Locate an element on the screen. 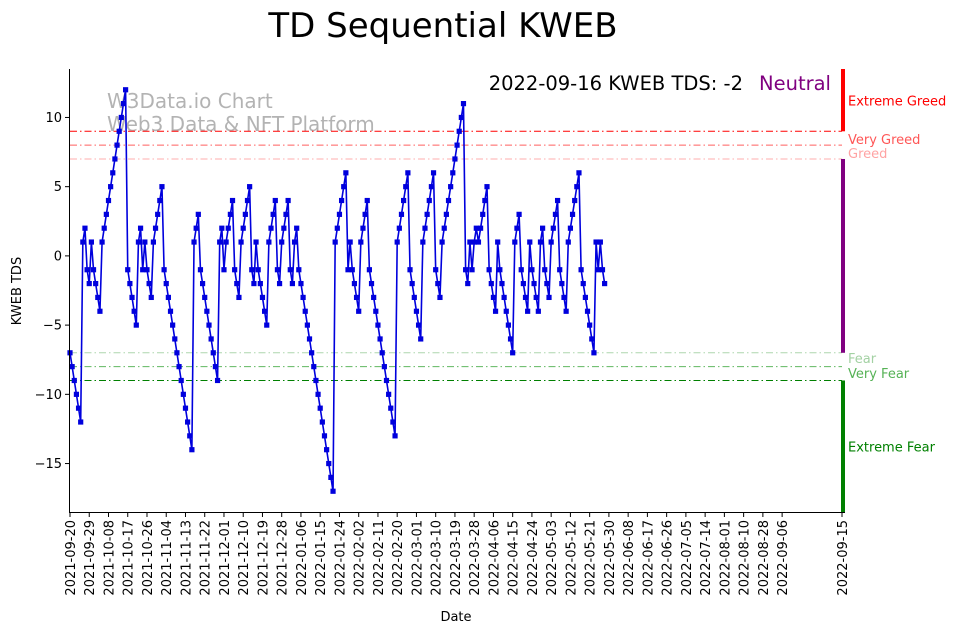 This screenshot has width=962, height=633. chart-title: TD Sequential KWEB is located at coordinates (442, 26).